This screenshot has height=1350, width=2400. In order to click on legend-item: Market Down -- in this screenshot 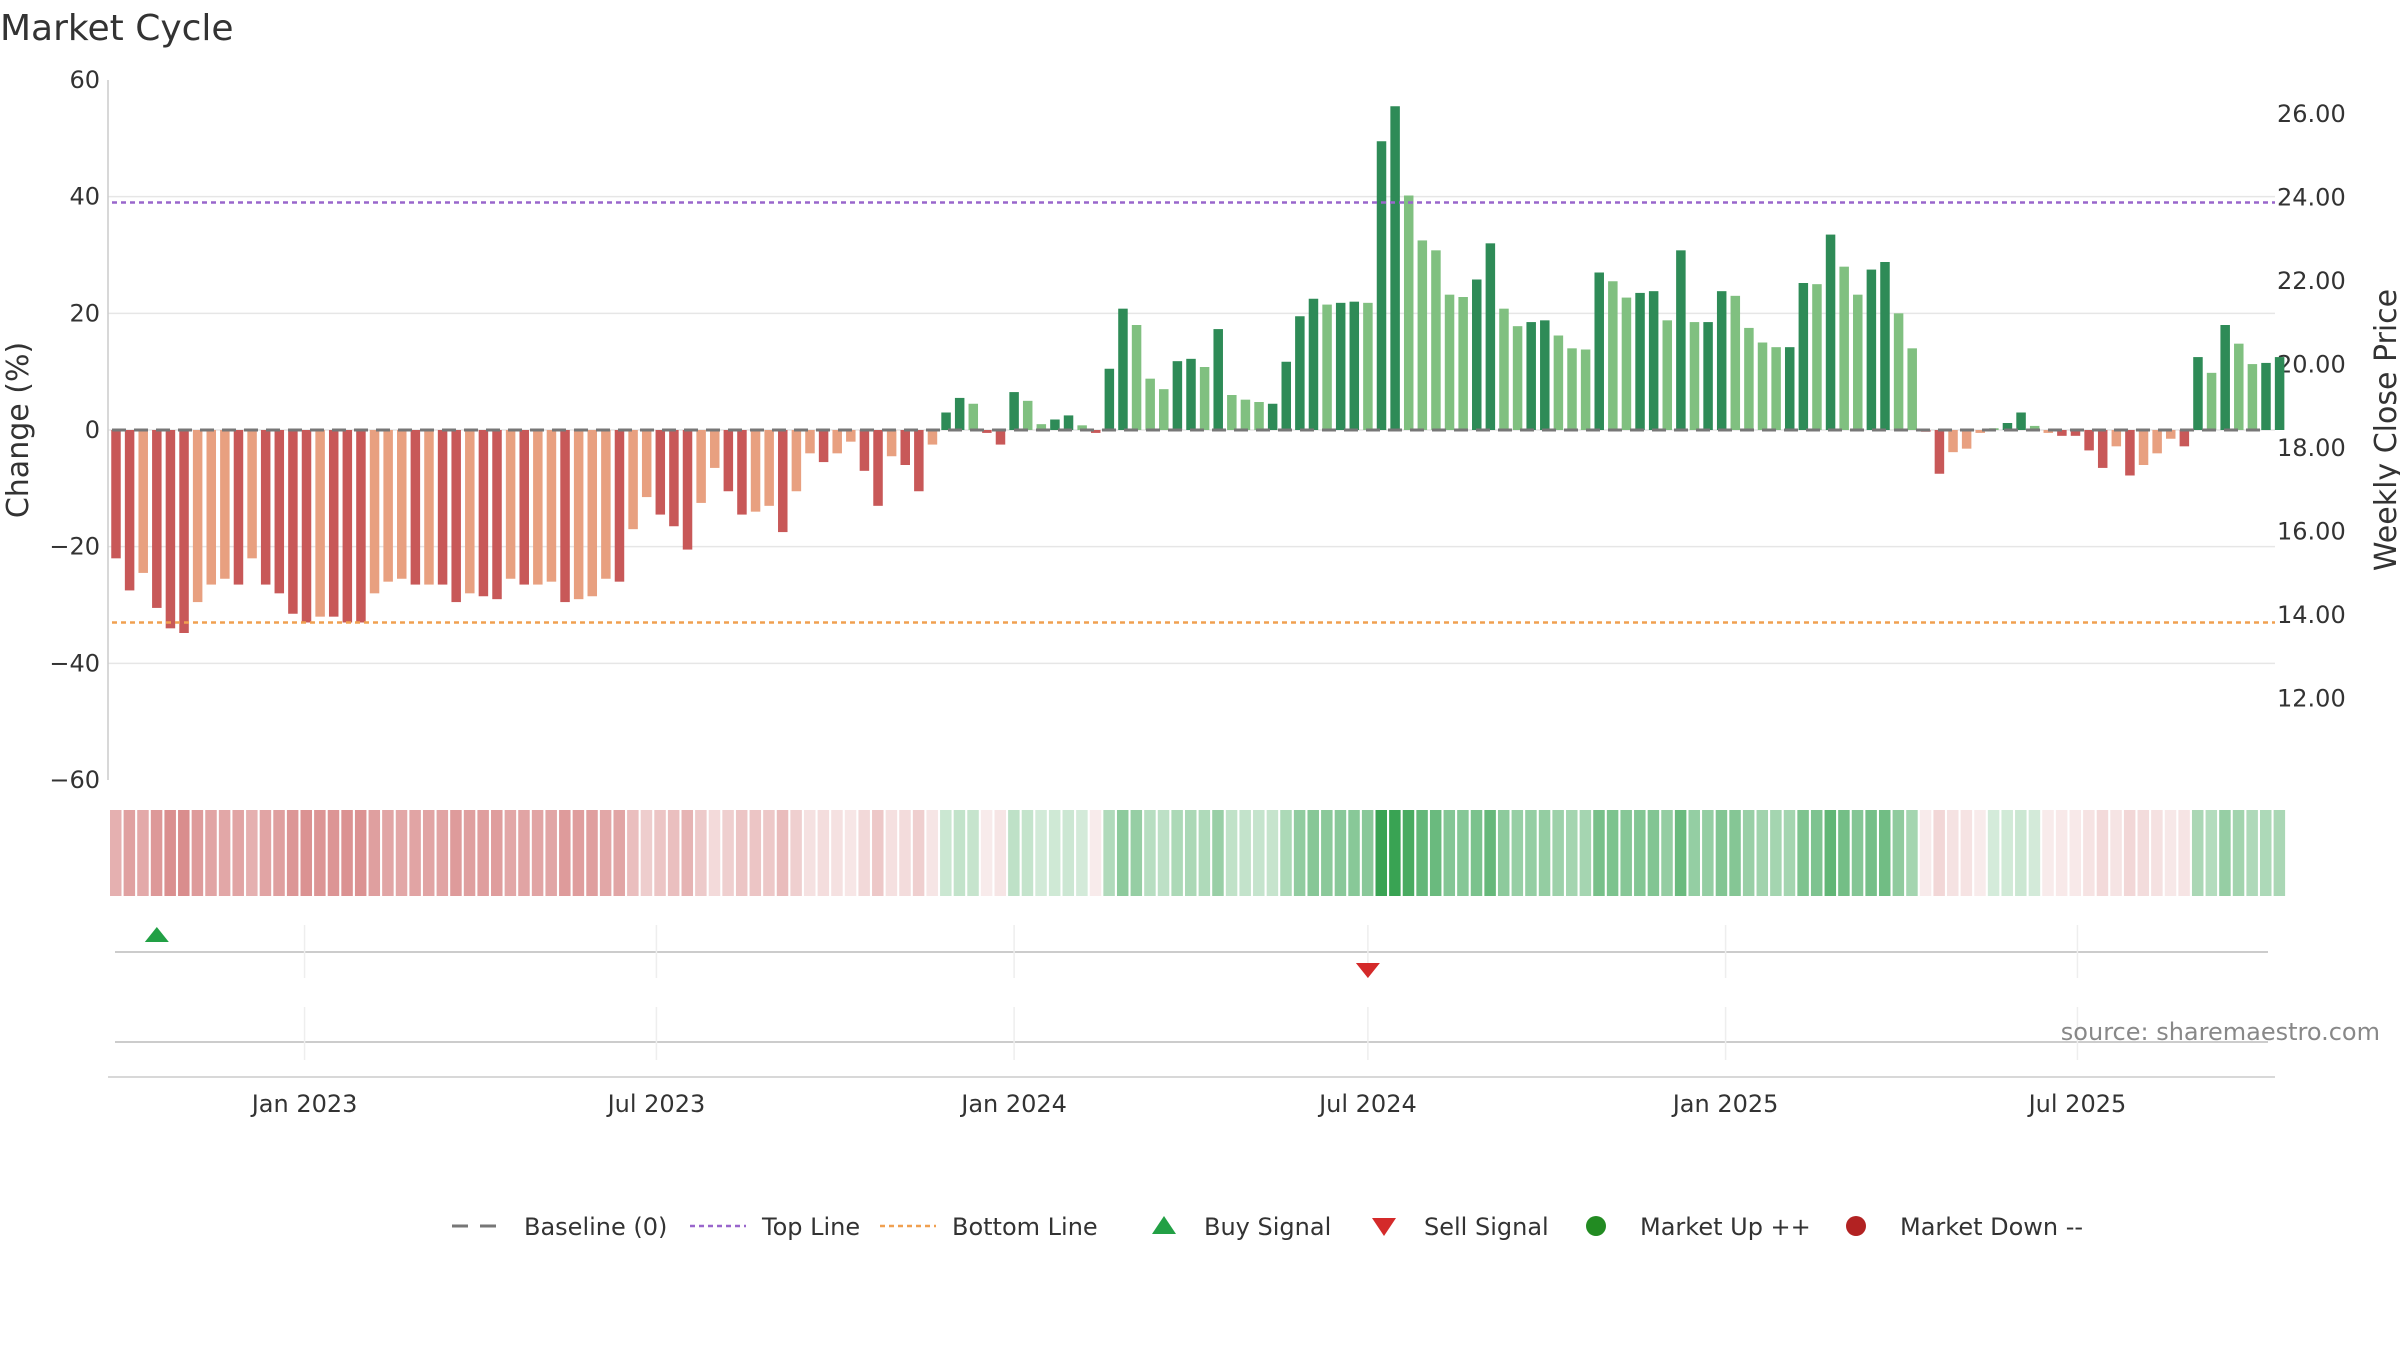, I will do `click(1964, 1227)`.